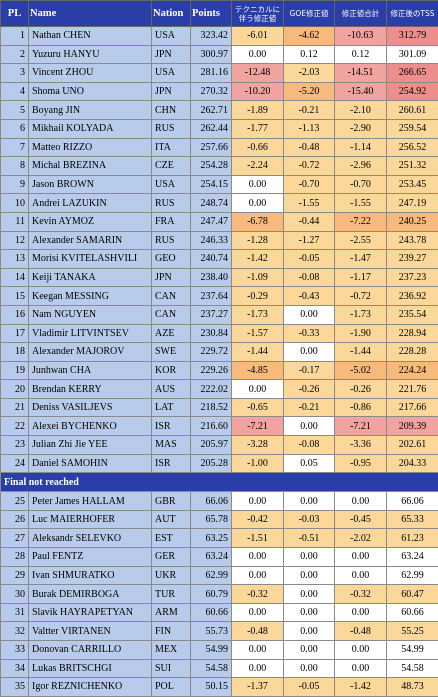  Describe the element at coordinates (412, 407) in the screenshot. I see `adjusted-tss-cell: 217.66` at that location.